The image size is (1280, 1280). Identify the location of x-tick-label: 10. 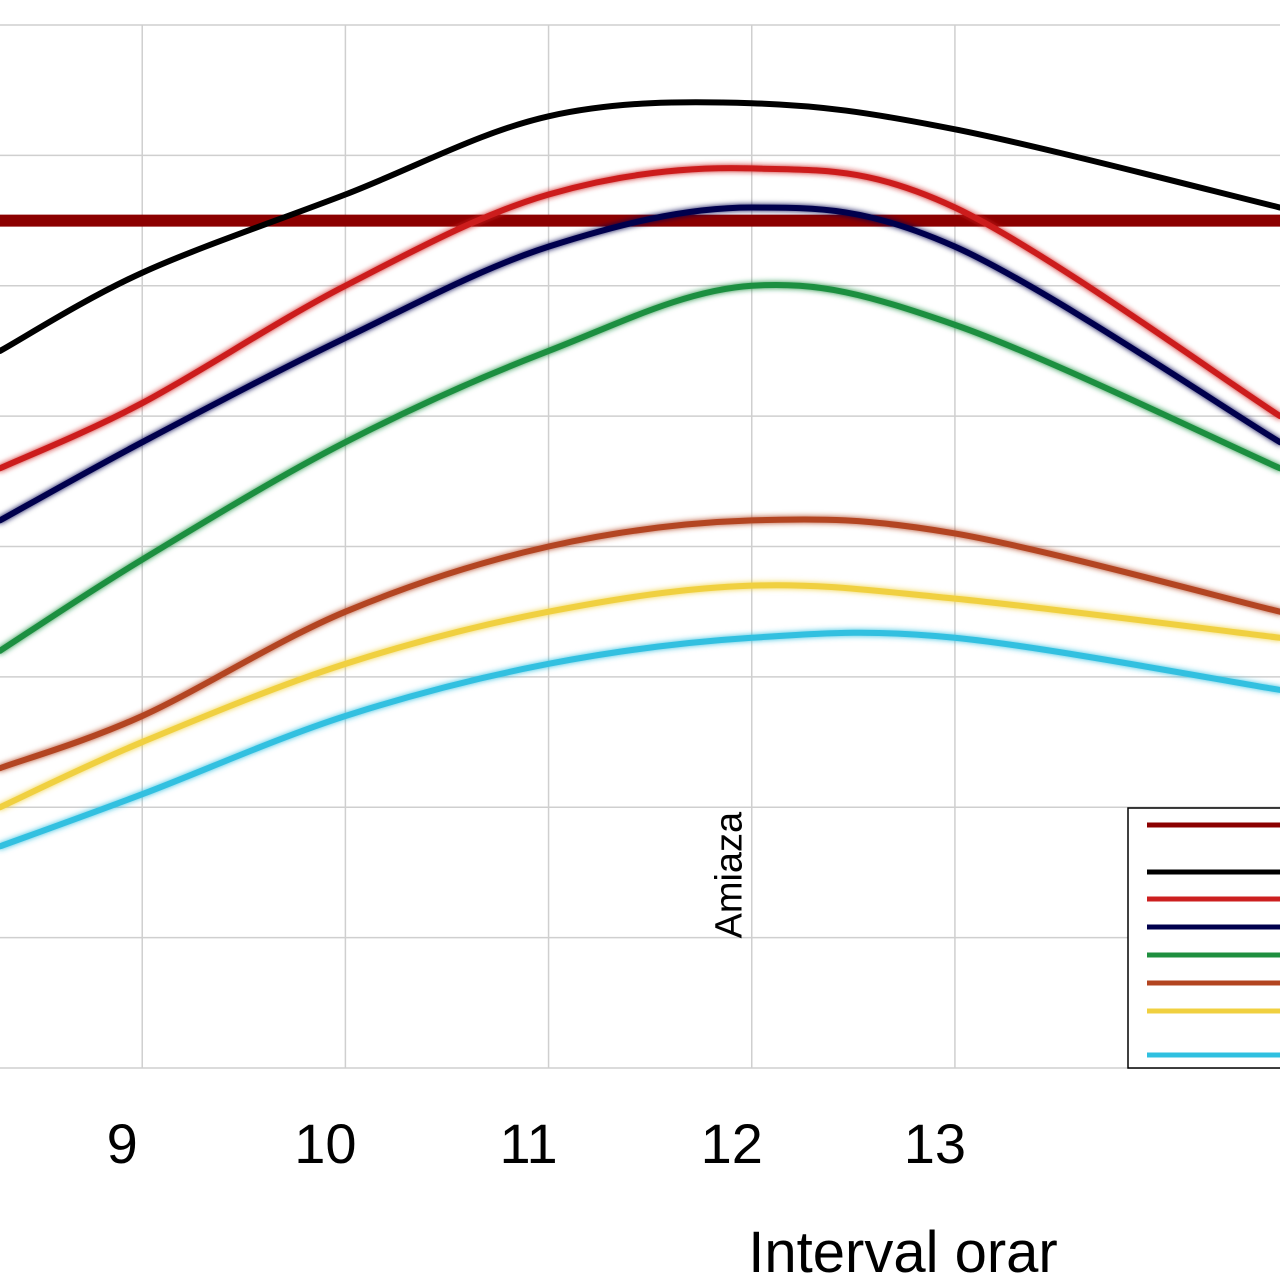
(325, 1143).